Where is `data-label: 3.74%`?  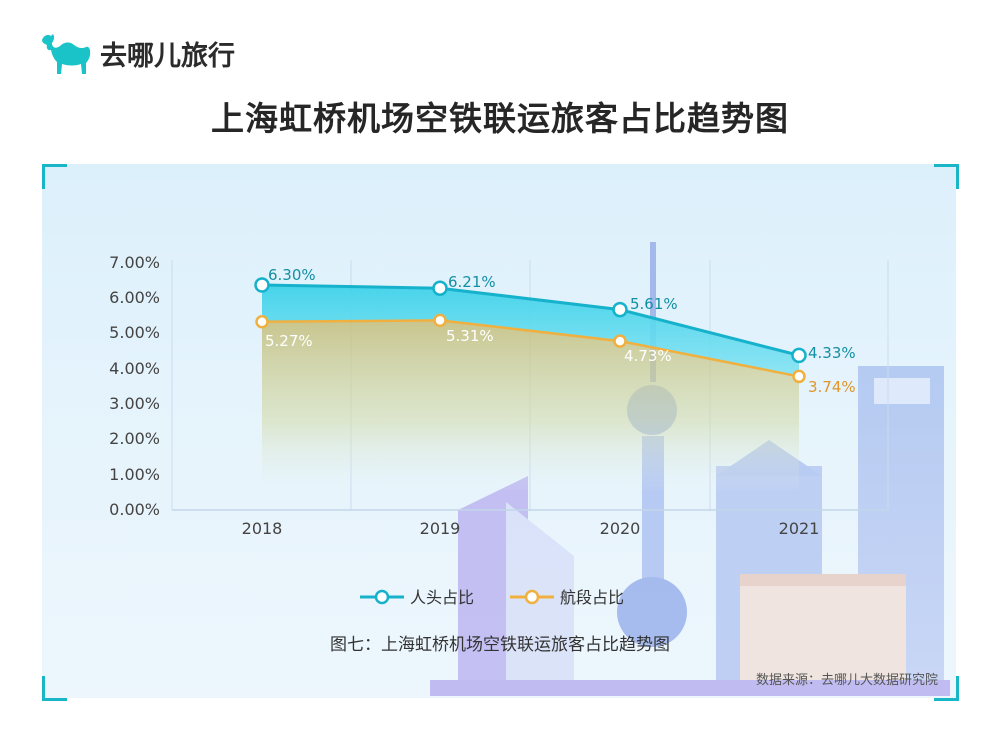 data-label: 3.74% is located at coordinates (832, 387).